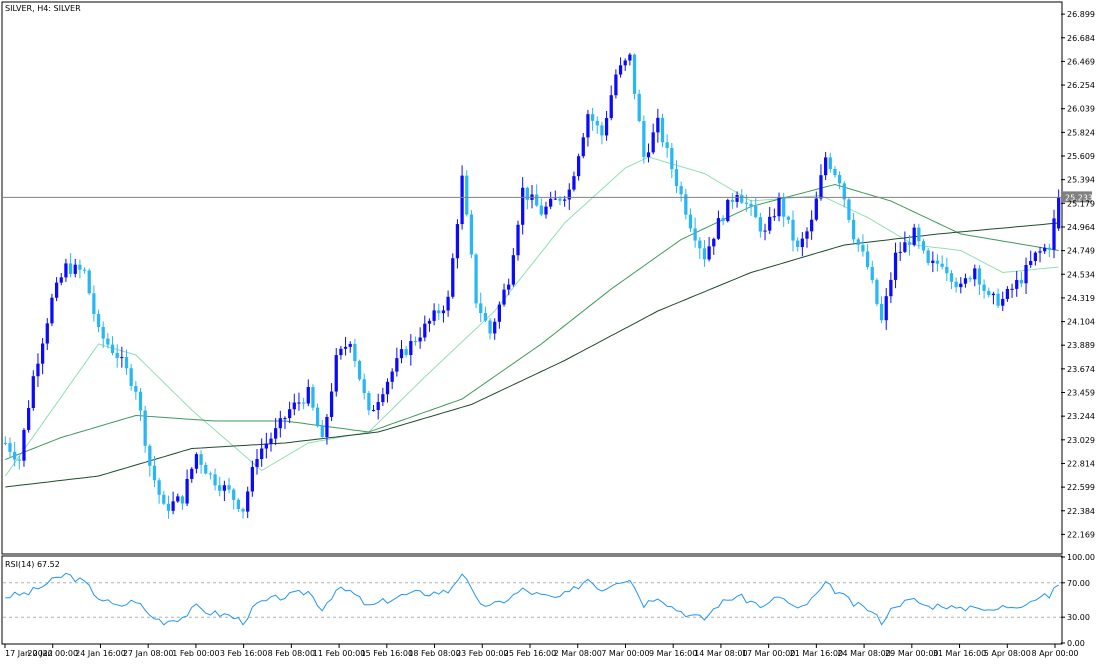 This screenshot has height=664, width=1100. I want to click on time-tick-label: 18 Feb 08:00, so click(434, 653).